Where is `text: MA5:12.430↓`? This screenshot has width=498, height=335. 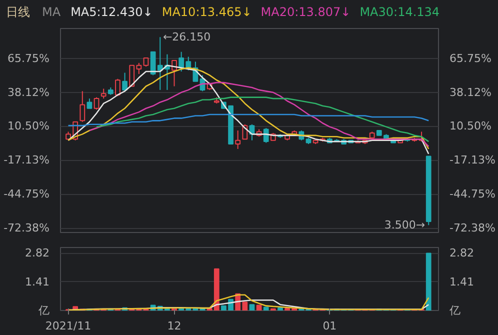
text: MA5:12.430↓ is located at coordinates (111, 12).